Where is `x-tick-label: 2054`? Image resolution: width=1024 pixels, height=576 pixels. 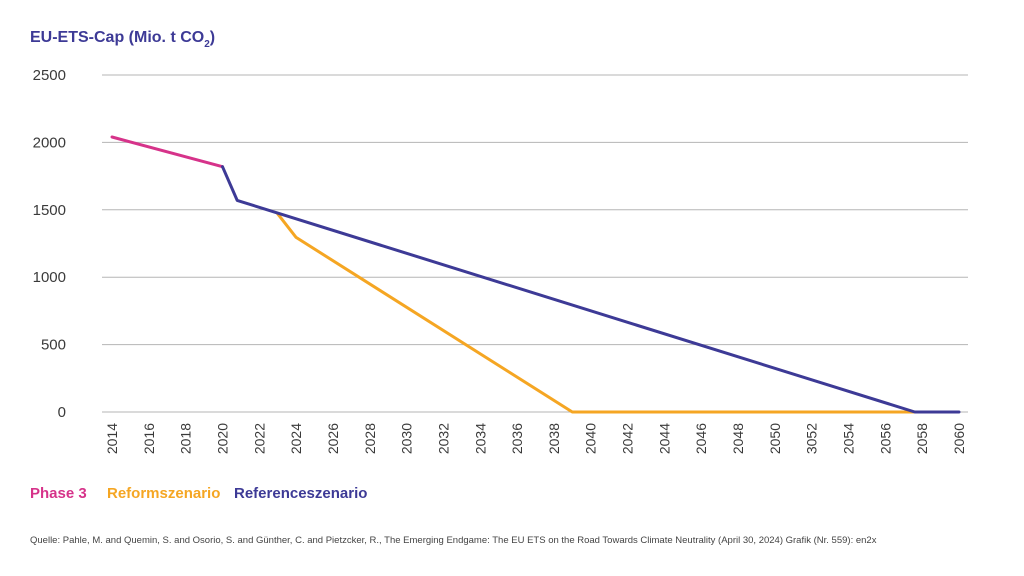 x-tick-label: 2054 is located at coordinates (849, 438).